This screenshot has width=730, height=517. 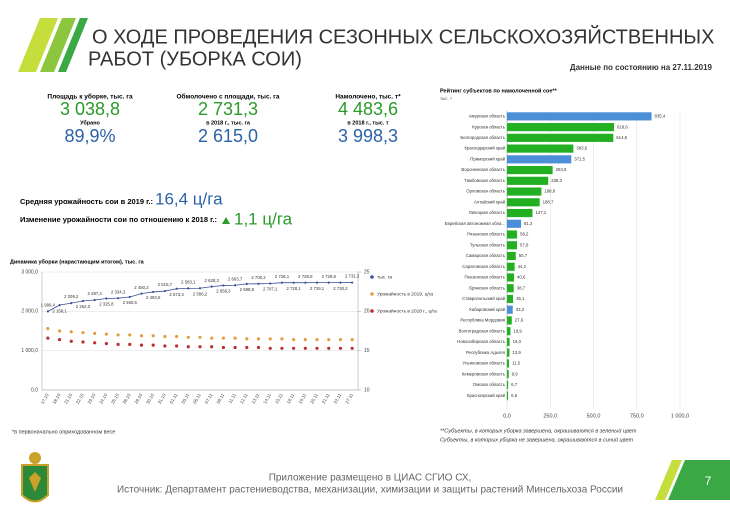 What do you see at coordinates (641, 67) in the screenshot?
I see `date: Данные по состоянию на 27.11.2019` at bounding box center [641, 67].